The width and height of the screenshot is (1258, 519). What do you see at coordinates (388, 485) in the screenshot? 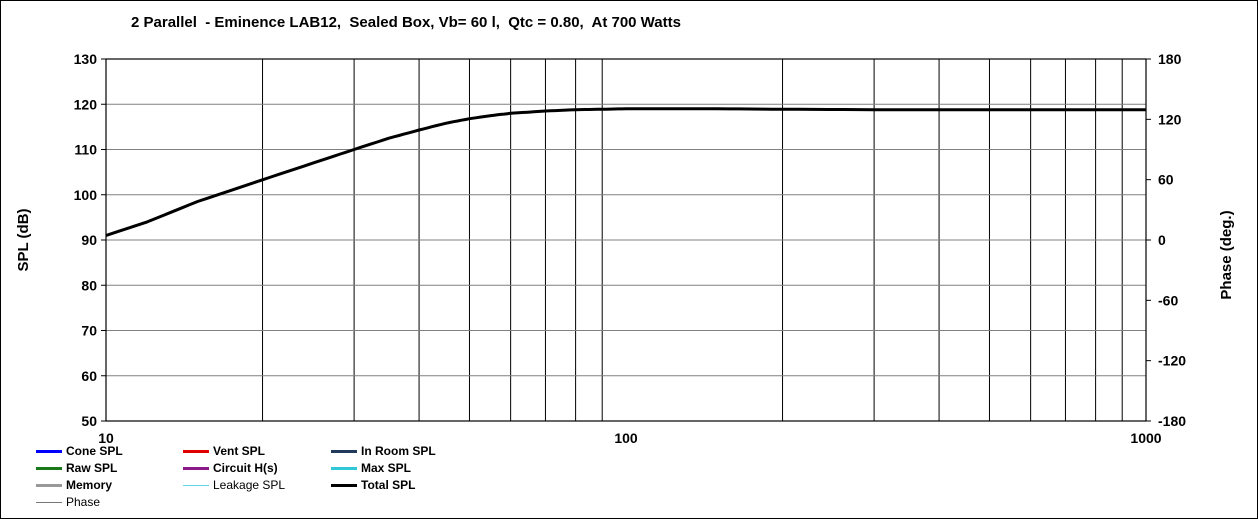
I see `legend-label: Total SPL` at bounding box center [388, 485].